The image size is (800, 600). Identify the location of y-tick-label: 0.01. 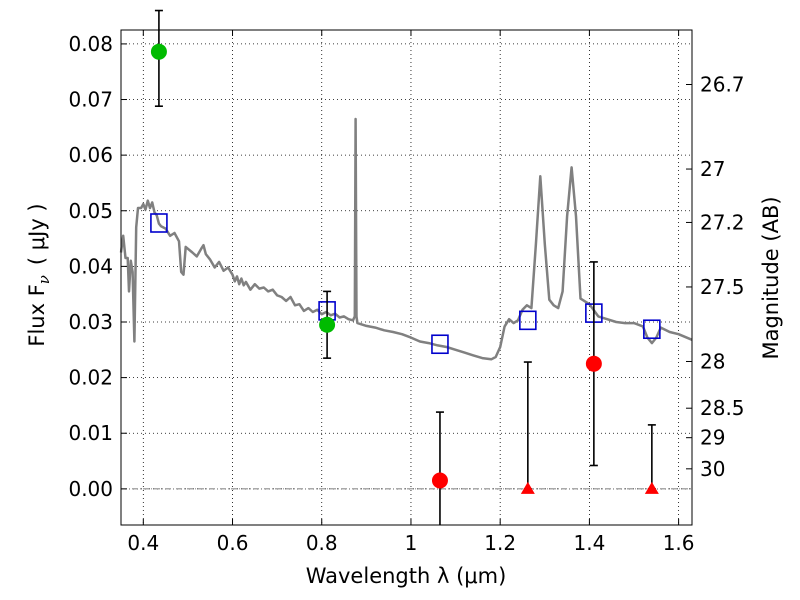
(90, 433).